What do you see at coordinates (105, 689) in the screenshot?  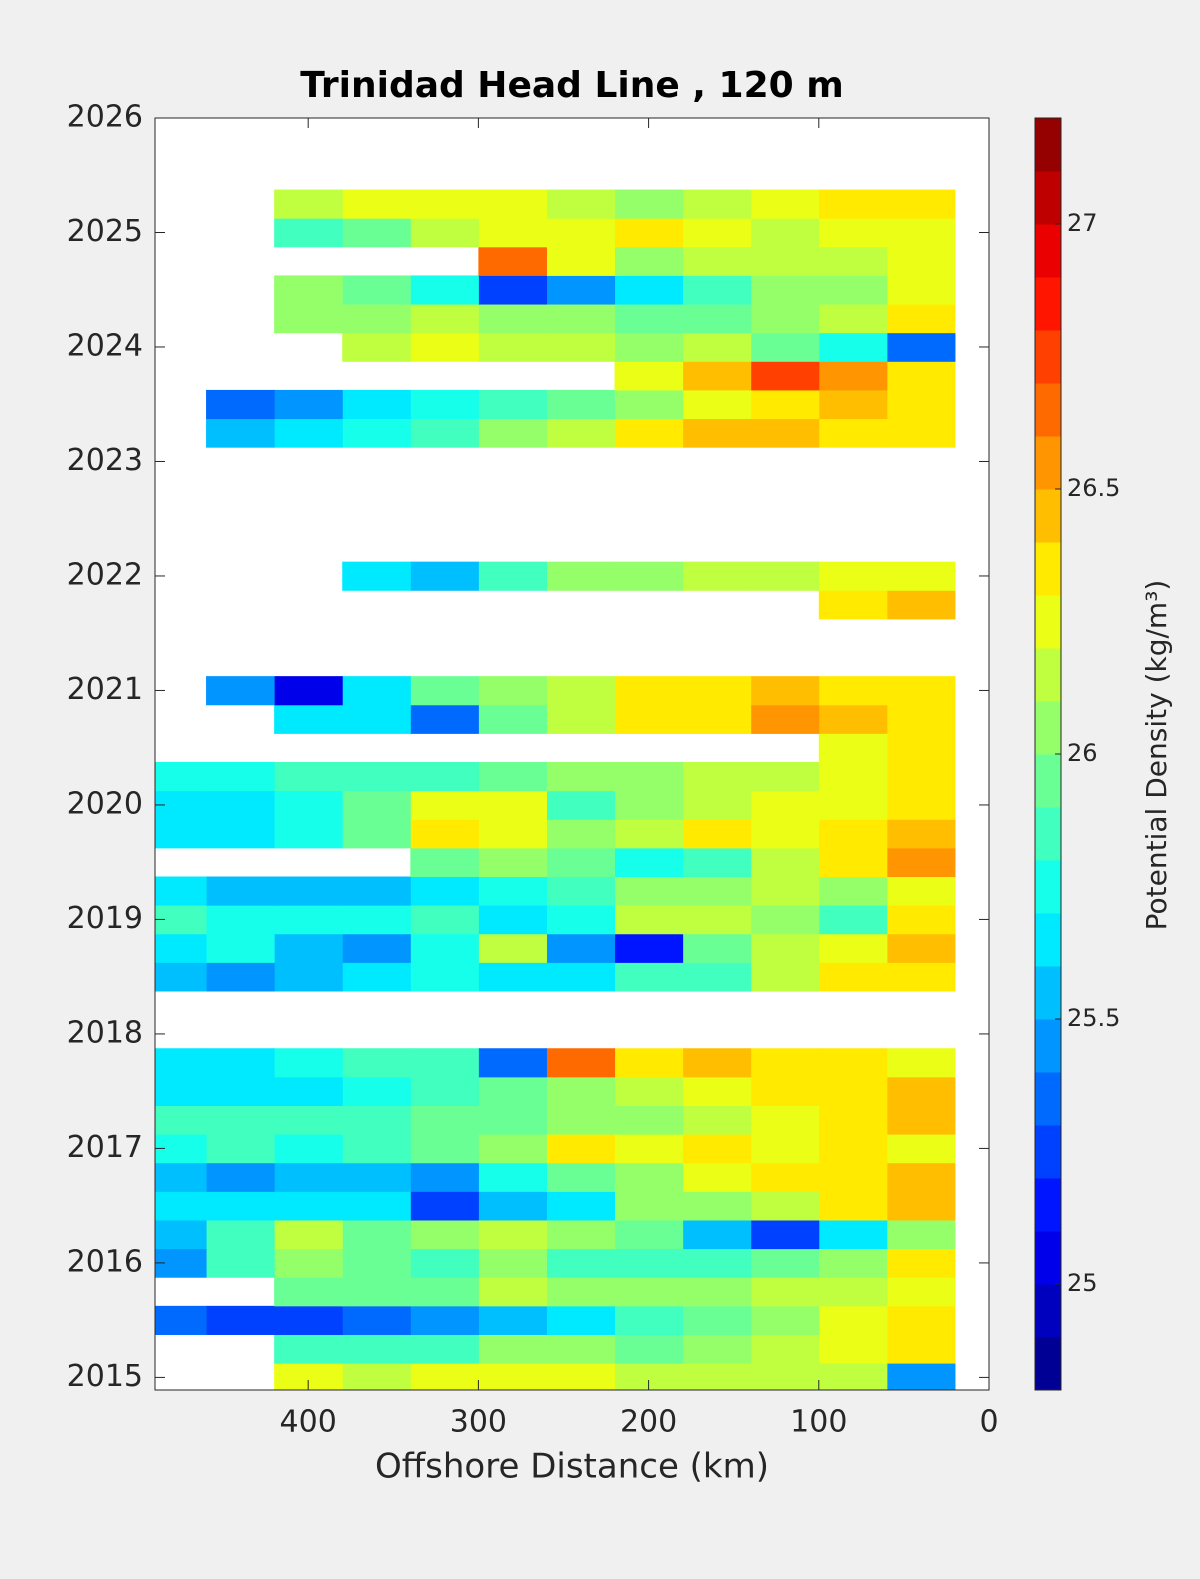 I see `y-tick-label: 2021` at bounding box center [105, 689].